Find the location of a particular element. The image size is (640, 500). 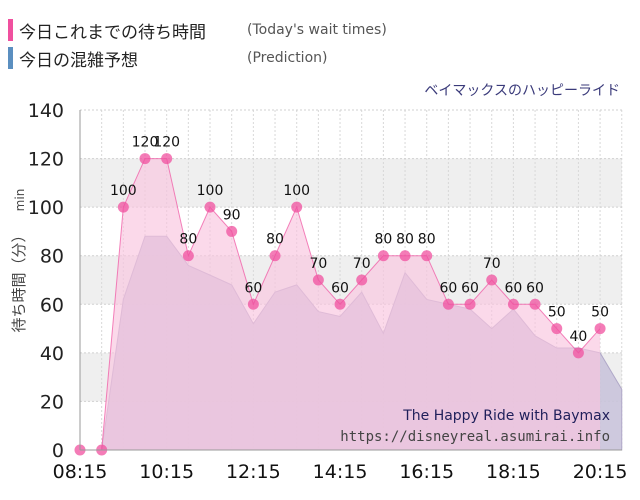

x-tick-label: 10:15 is located at coordinates (166, 472).